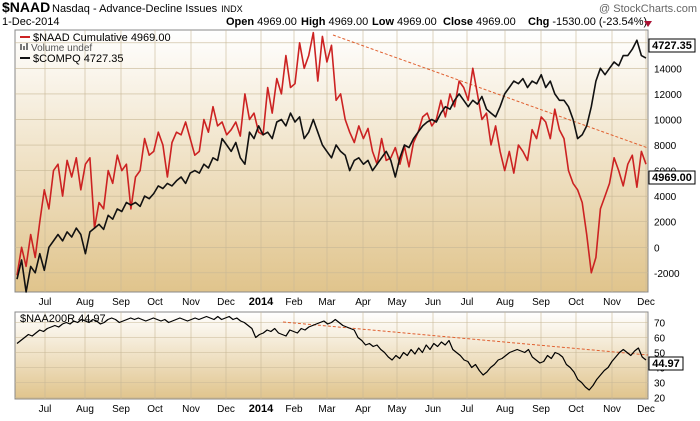 This screenshot has width=700, height=421. What do you see at coordinates (657, 248) in the screenshot?
I see `upper-y-tick-label: 0` at bounding box center [657, 248].